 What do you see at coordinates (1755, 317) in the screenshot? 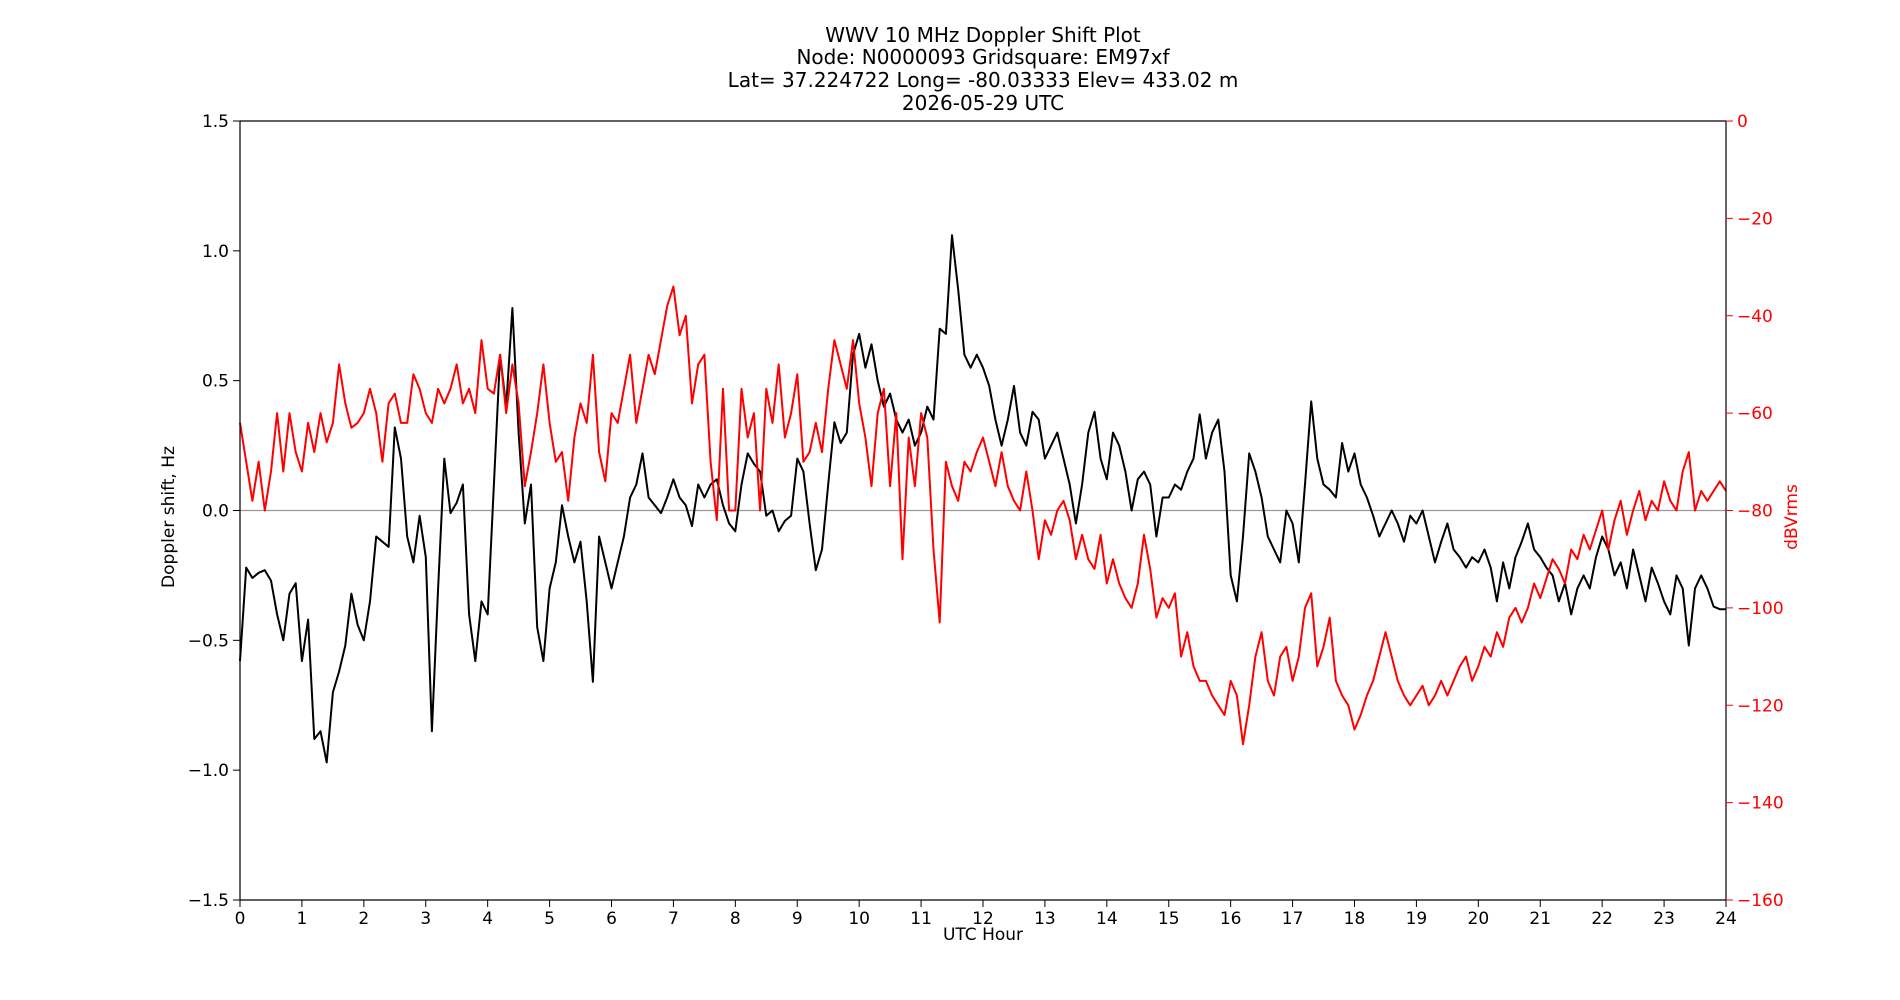
I see `y-right-tick-label: −40` at bounding box center [1755, 317].